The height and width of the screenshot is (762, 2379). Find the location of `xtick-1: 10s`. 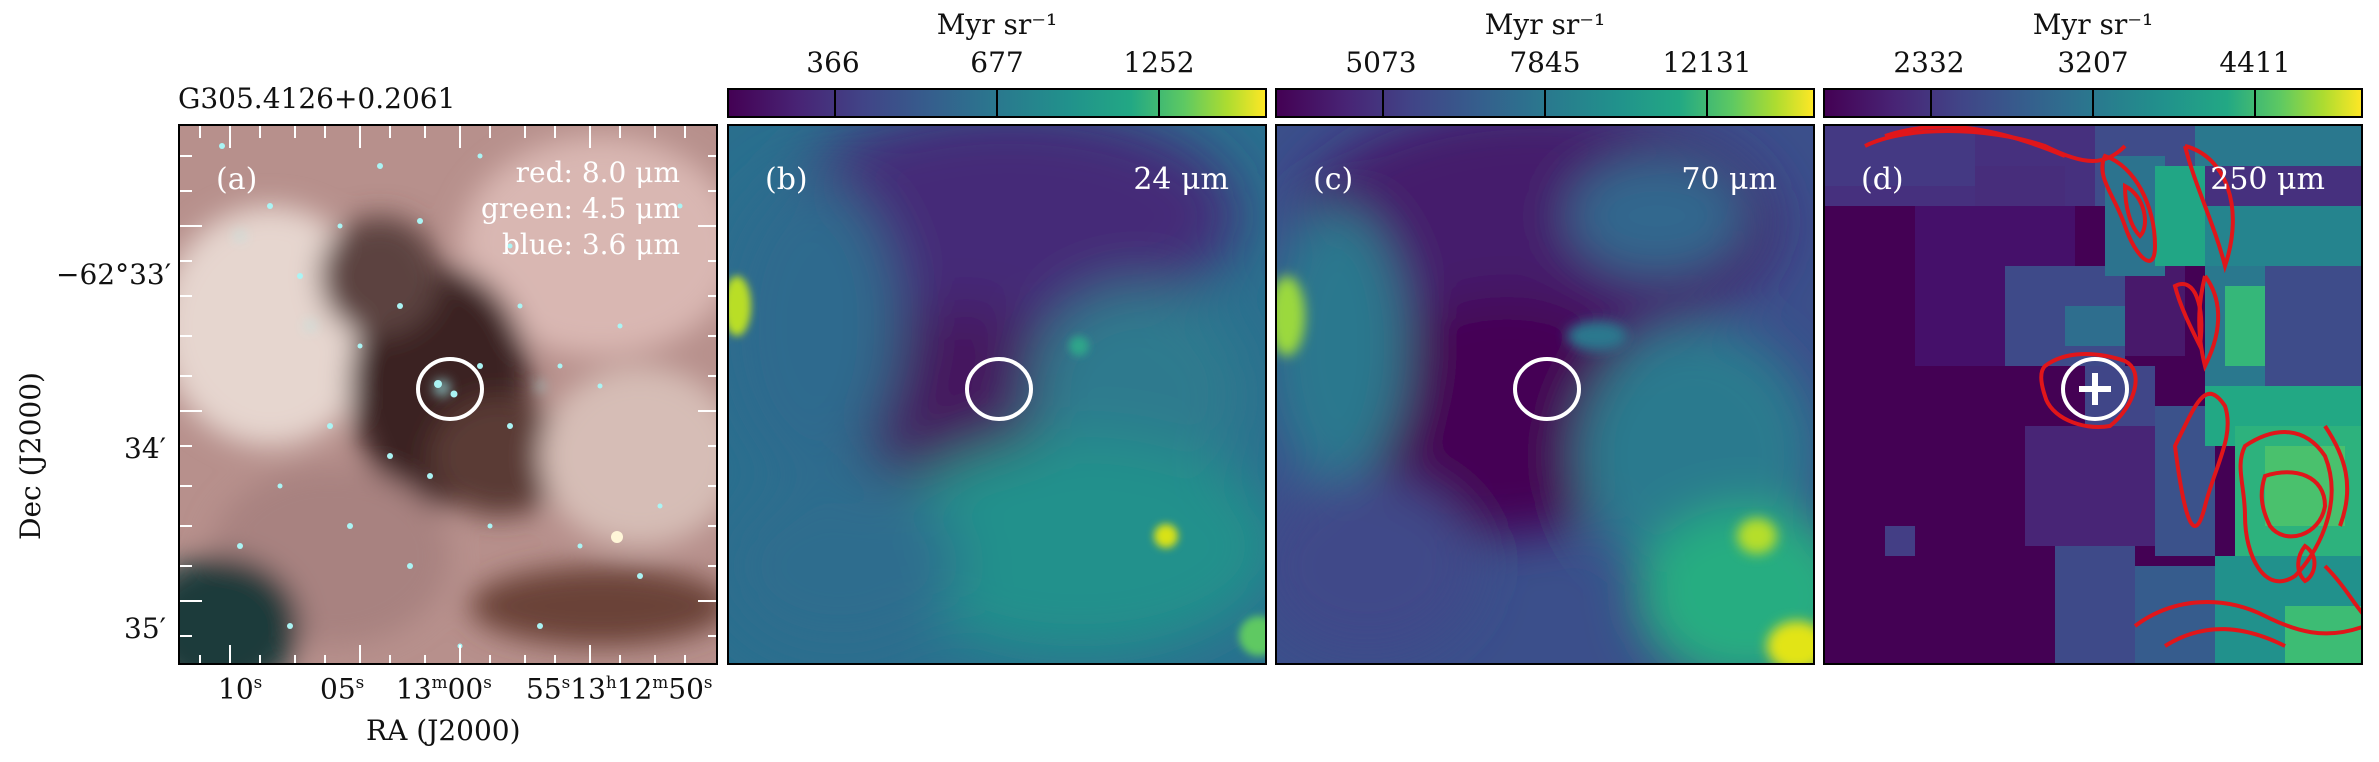

xtick-1: 10s is located at coordinates (240, 689).